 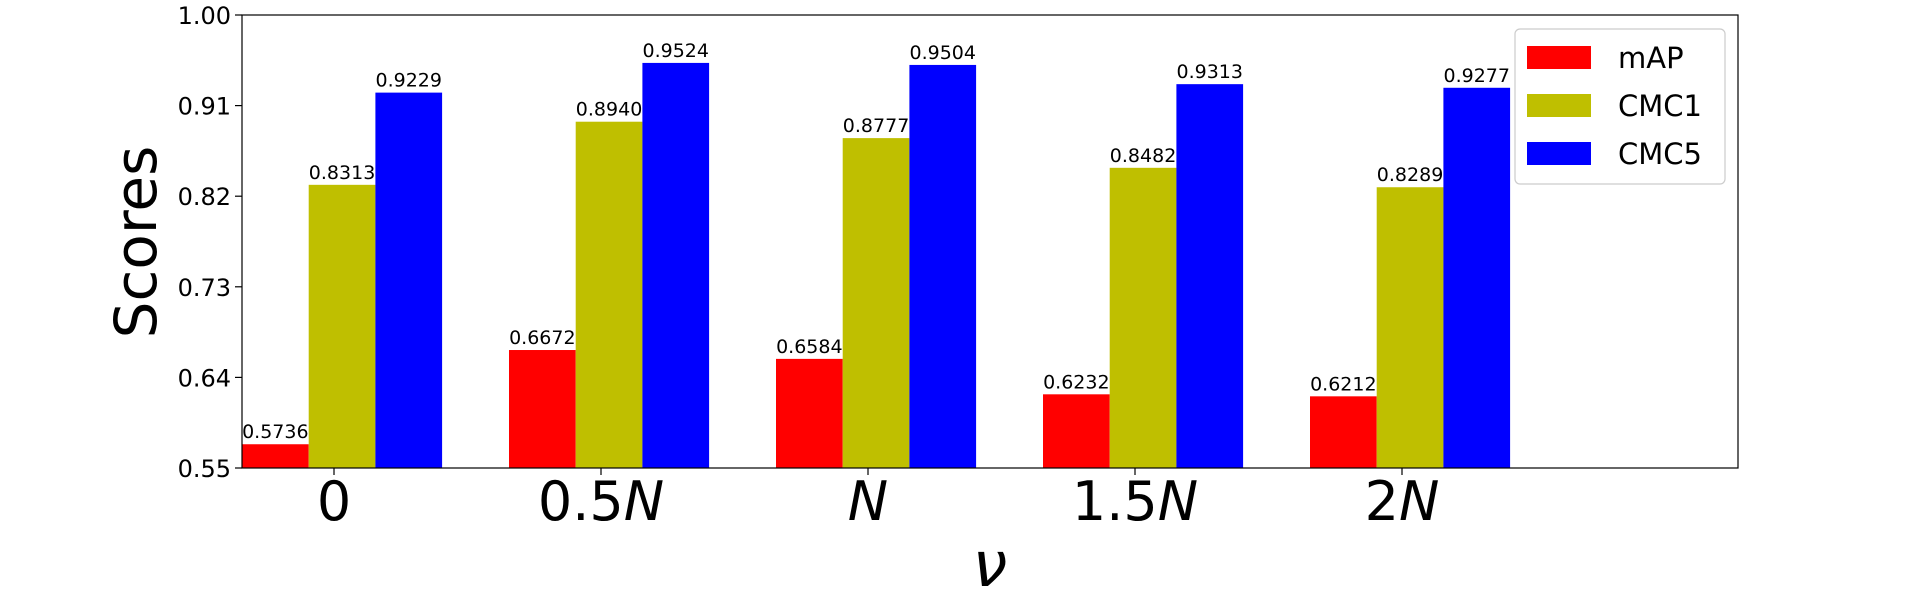 I want to click on data-label-map-1: 0.6672, so click(x=542, y=338).